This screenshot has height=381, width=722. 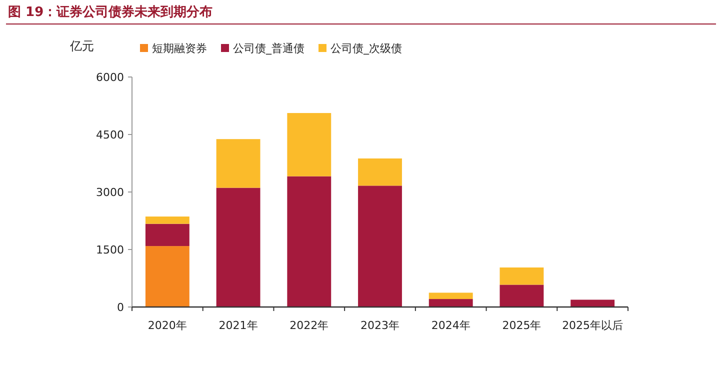 I want to click on y-tick-label: 6000, so click(x=110, y=77).